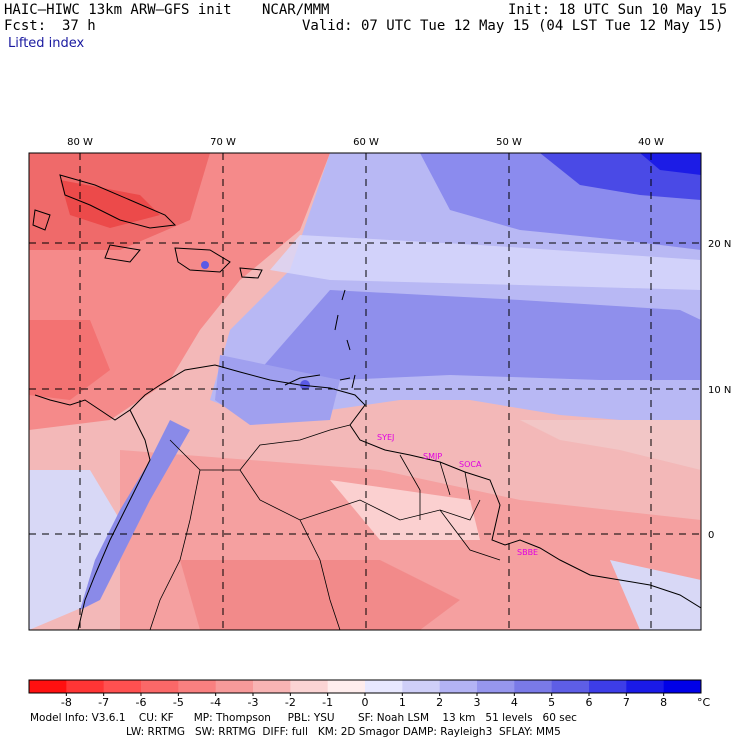 The height and width of the screenshot is (740, 740). Describe the element at coordinates (327, 702) in the screenshot. I see `colorbar-label: -1` at that location.